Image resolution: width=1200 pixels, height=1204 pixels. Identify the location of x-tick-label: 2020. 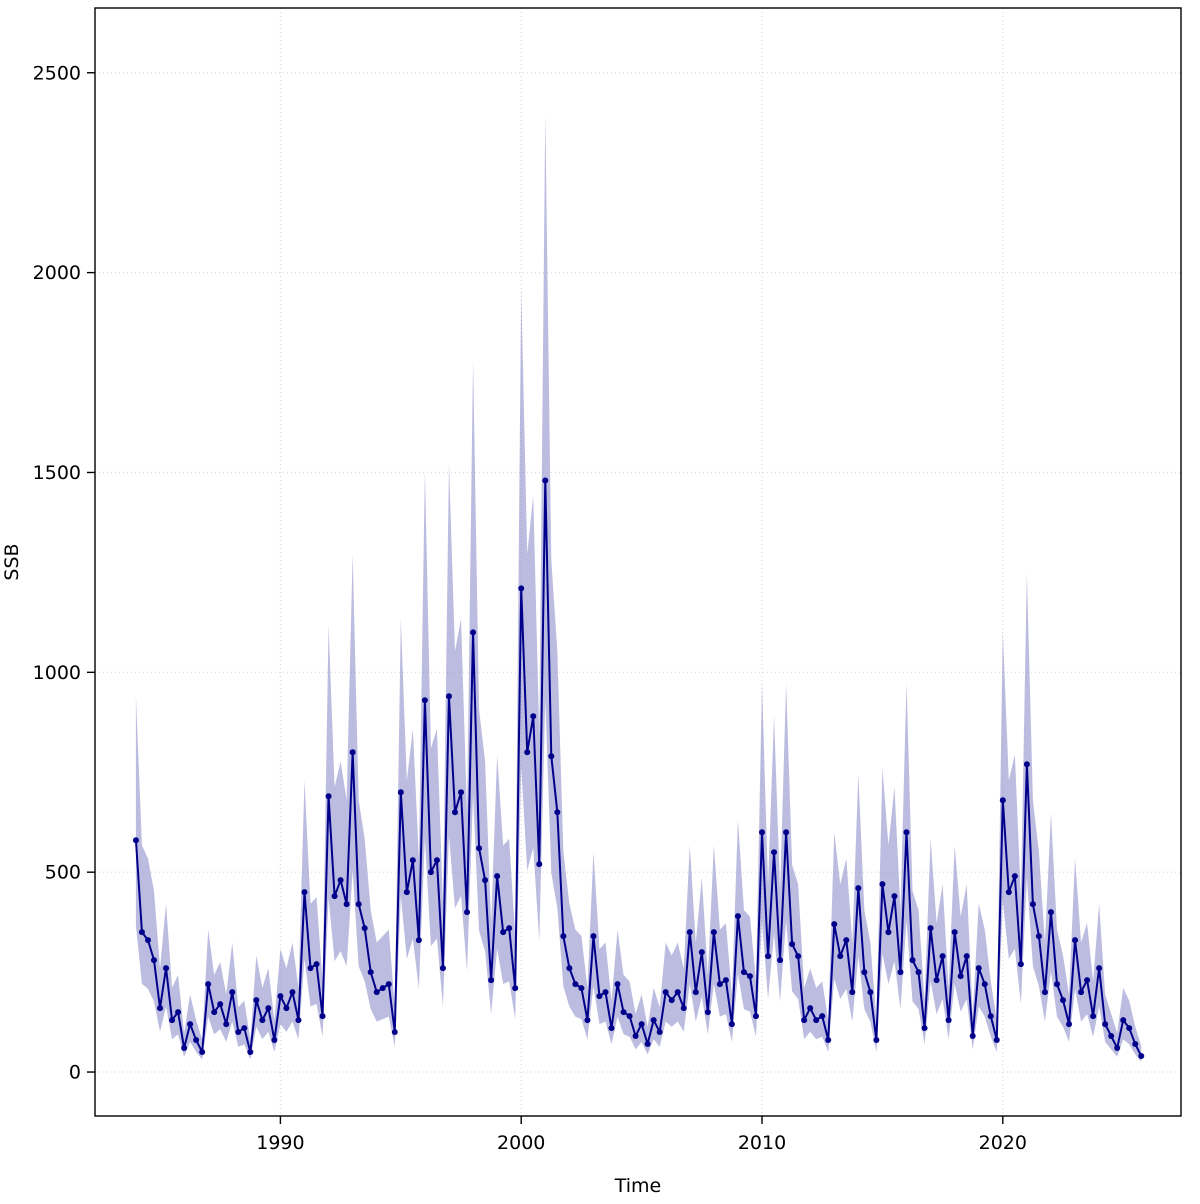
(1003, 1143).